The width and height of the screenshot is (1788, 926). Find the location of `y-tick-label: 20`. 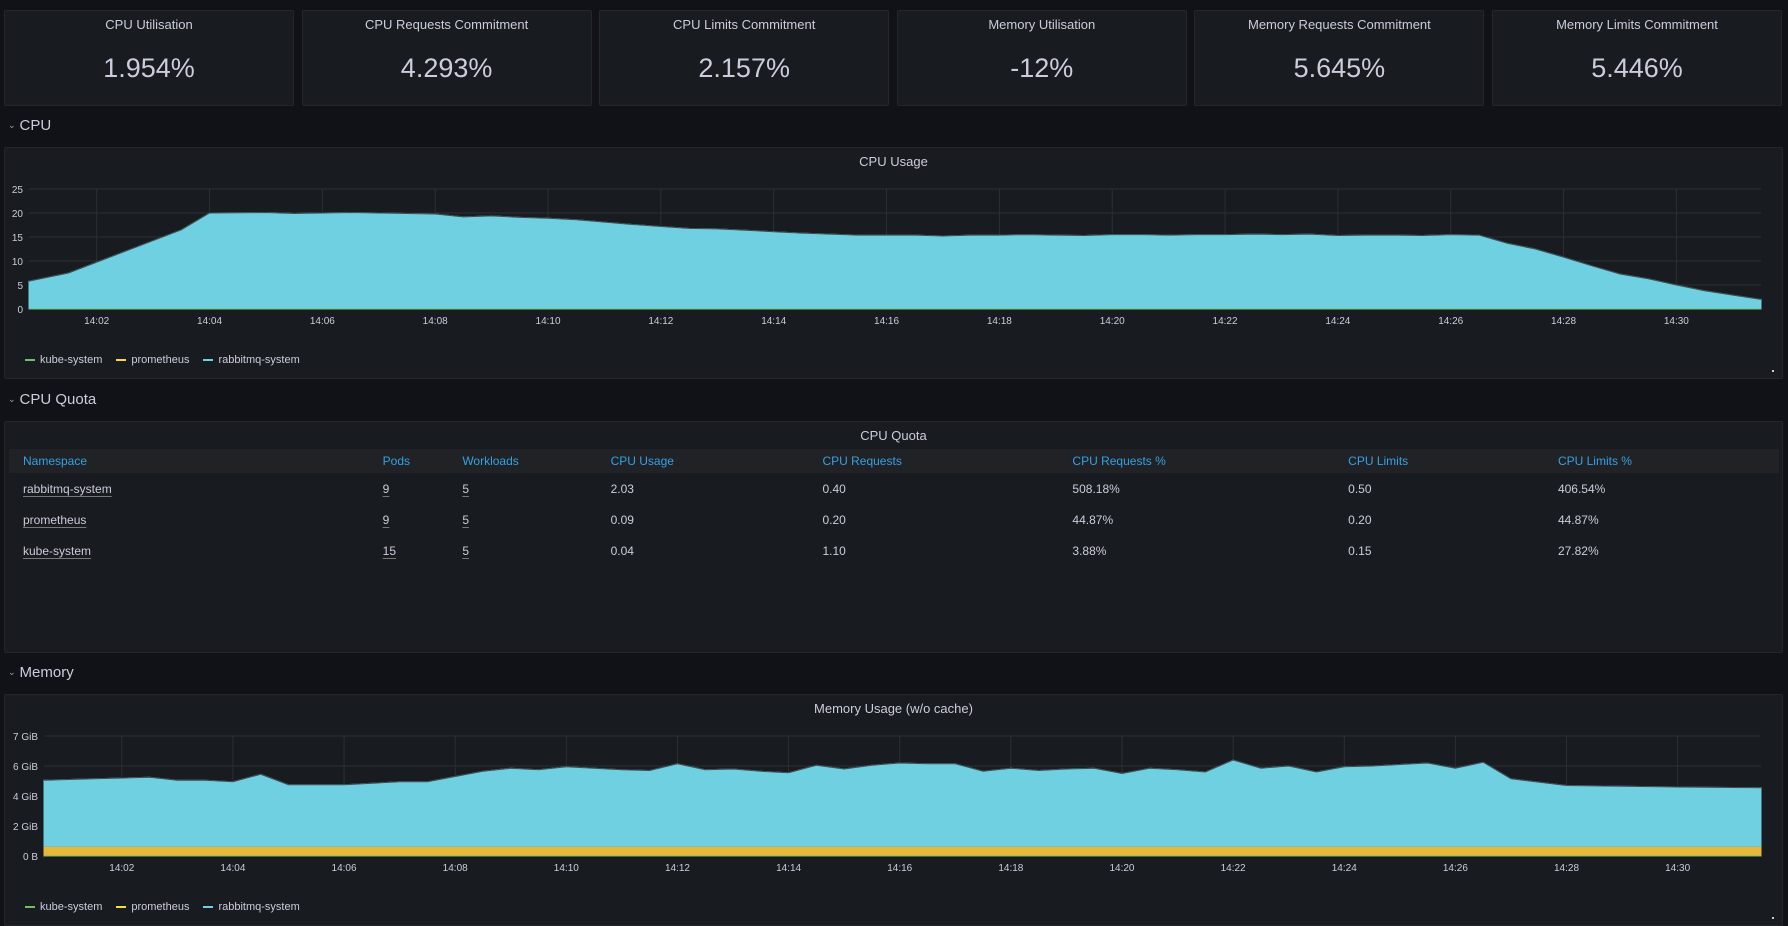

y-tick-label: 20 is located at coordinates (18, 214).